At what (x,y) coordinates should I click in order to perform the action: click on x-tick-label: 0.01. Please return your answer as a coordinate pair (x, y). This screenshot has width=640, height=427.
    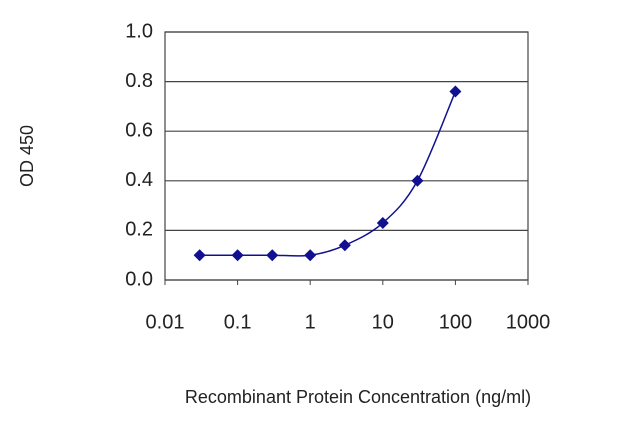
    Looking at the image, I should click on (165, 322).